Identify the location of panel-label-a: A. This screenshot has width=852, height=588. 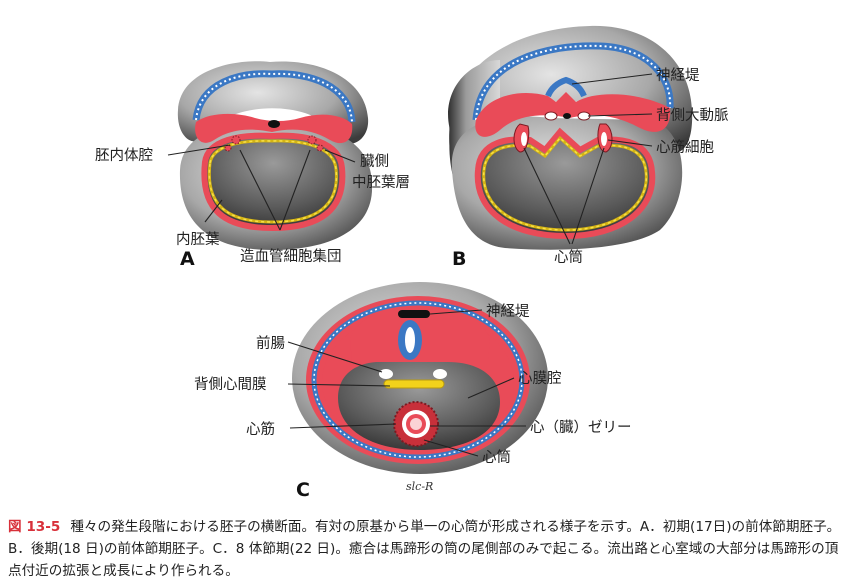
(187, 259).